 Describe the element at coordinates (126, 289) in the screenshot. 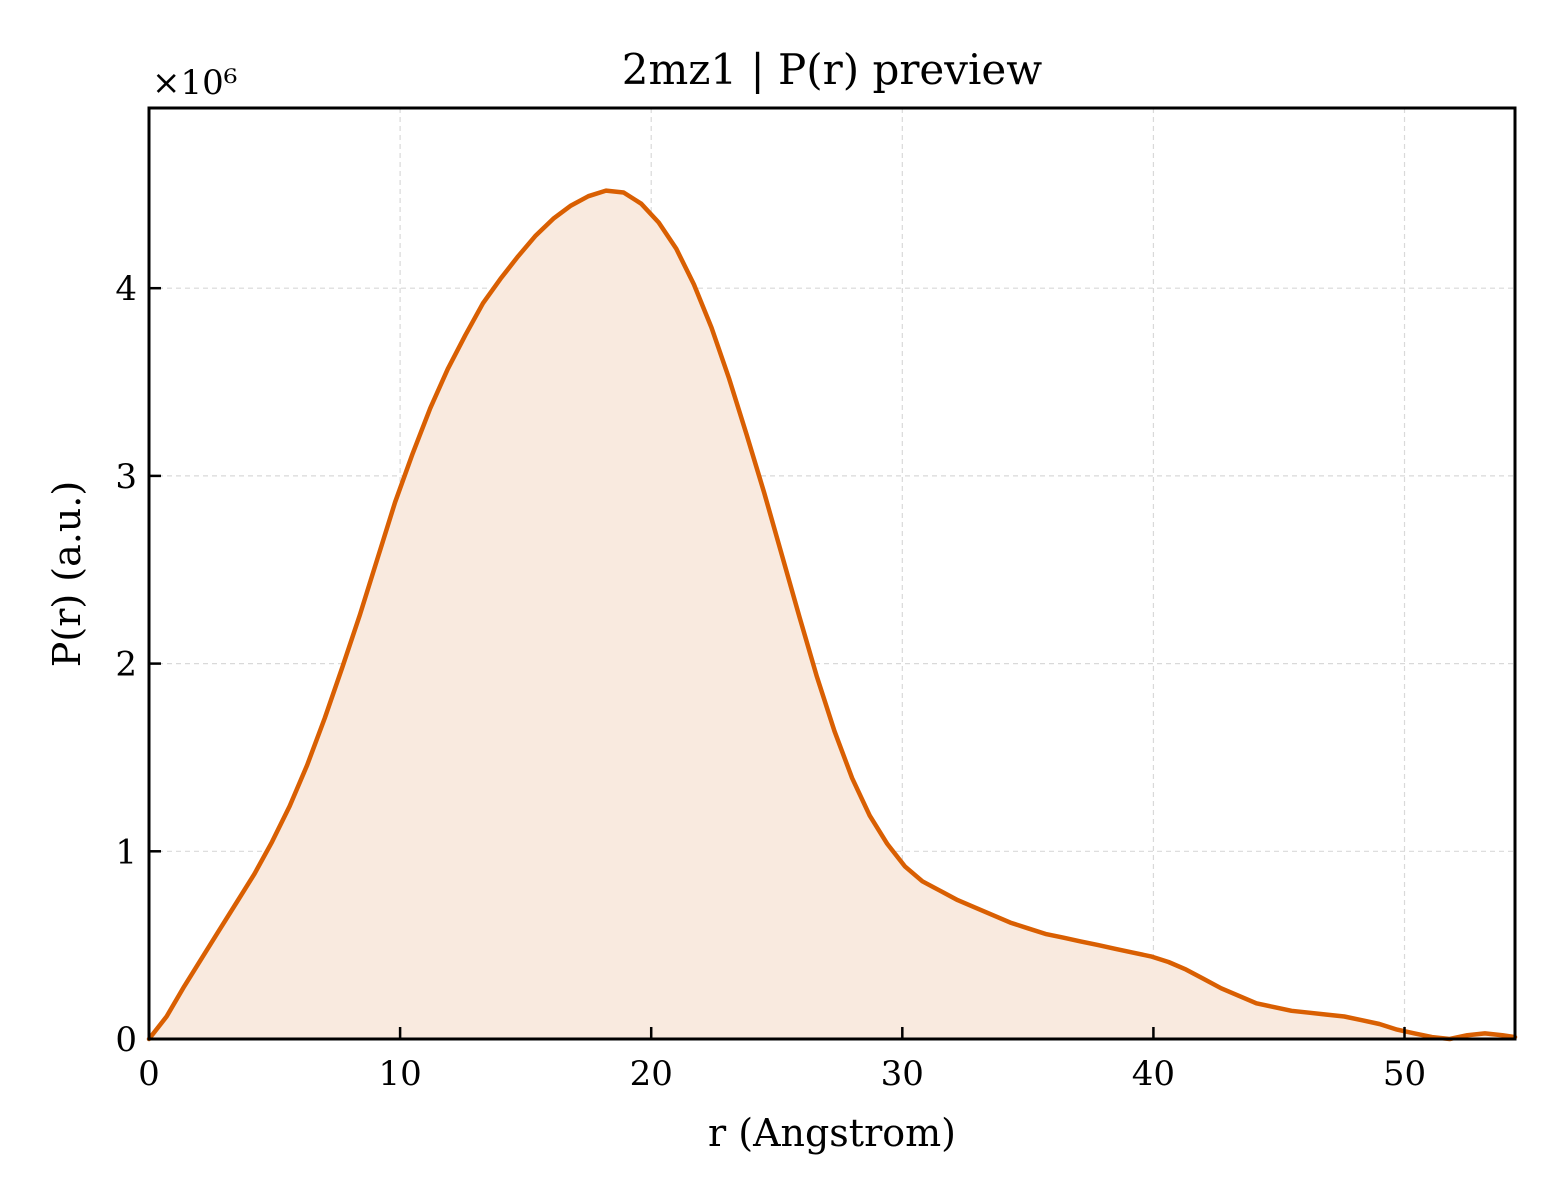

I see `y-tick-label: 4` at that location.